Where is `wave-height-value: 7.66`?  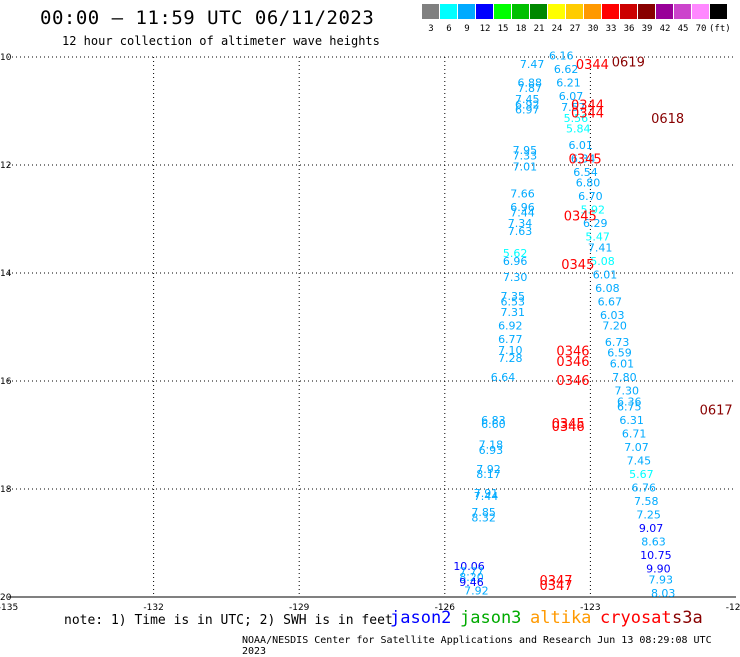 wave-height-value: 7.66 is located at coordinates (522, 193).